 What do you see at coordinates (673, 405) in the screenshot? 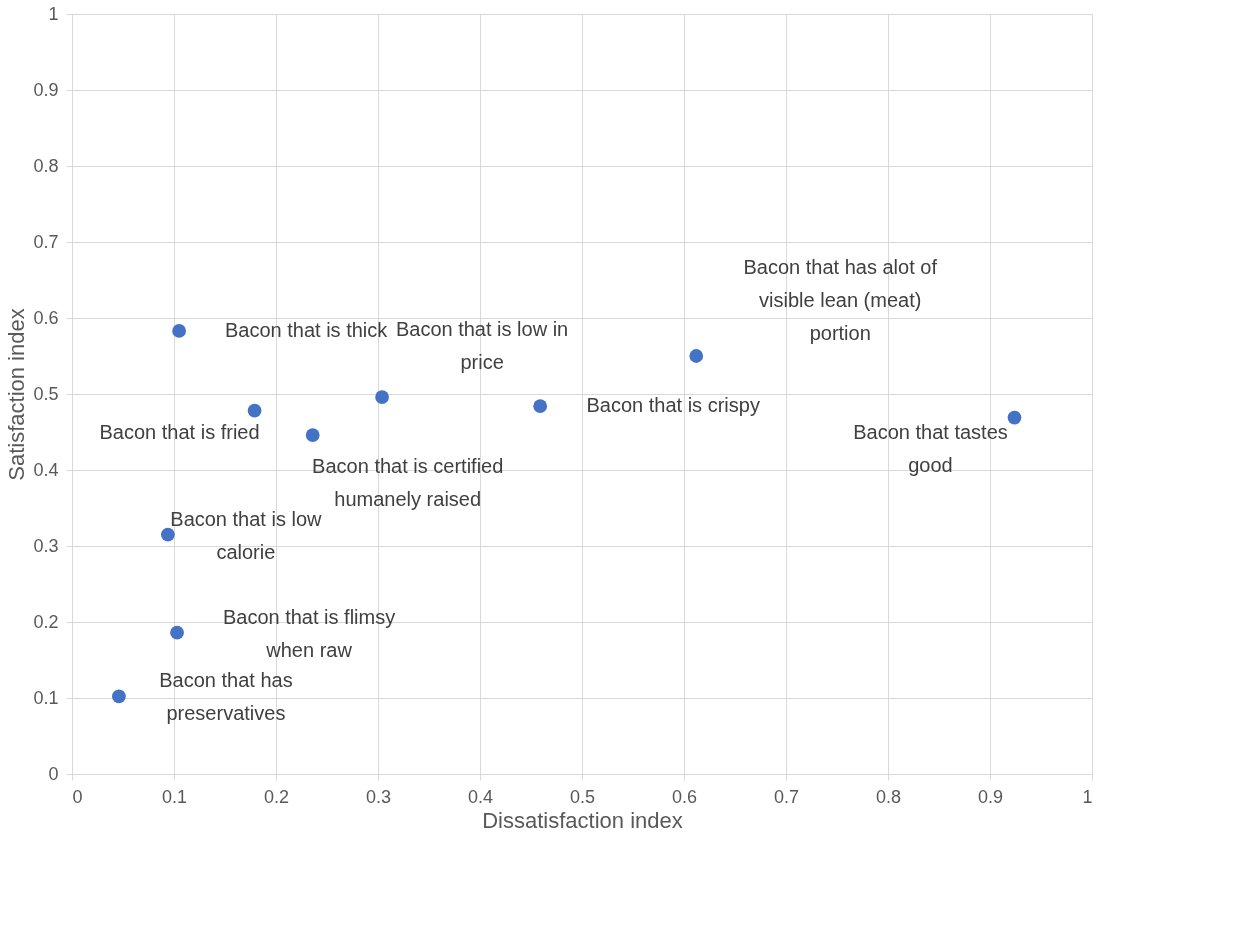
I see `annotation: Bacon that is crispy` at bounding box center [673, 405].